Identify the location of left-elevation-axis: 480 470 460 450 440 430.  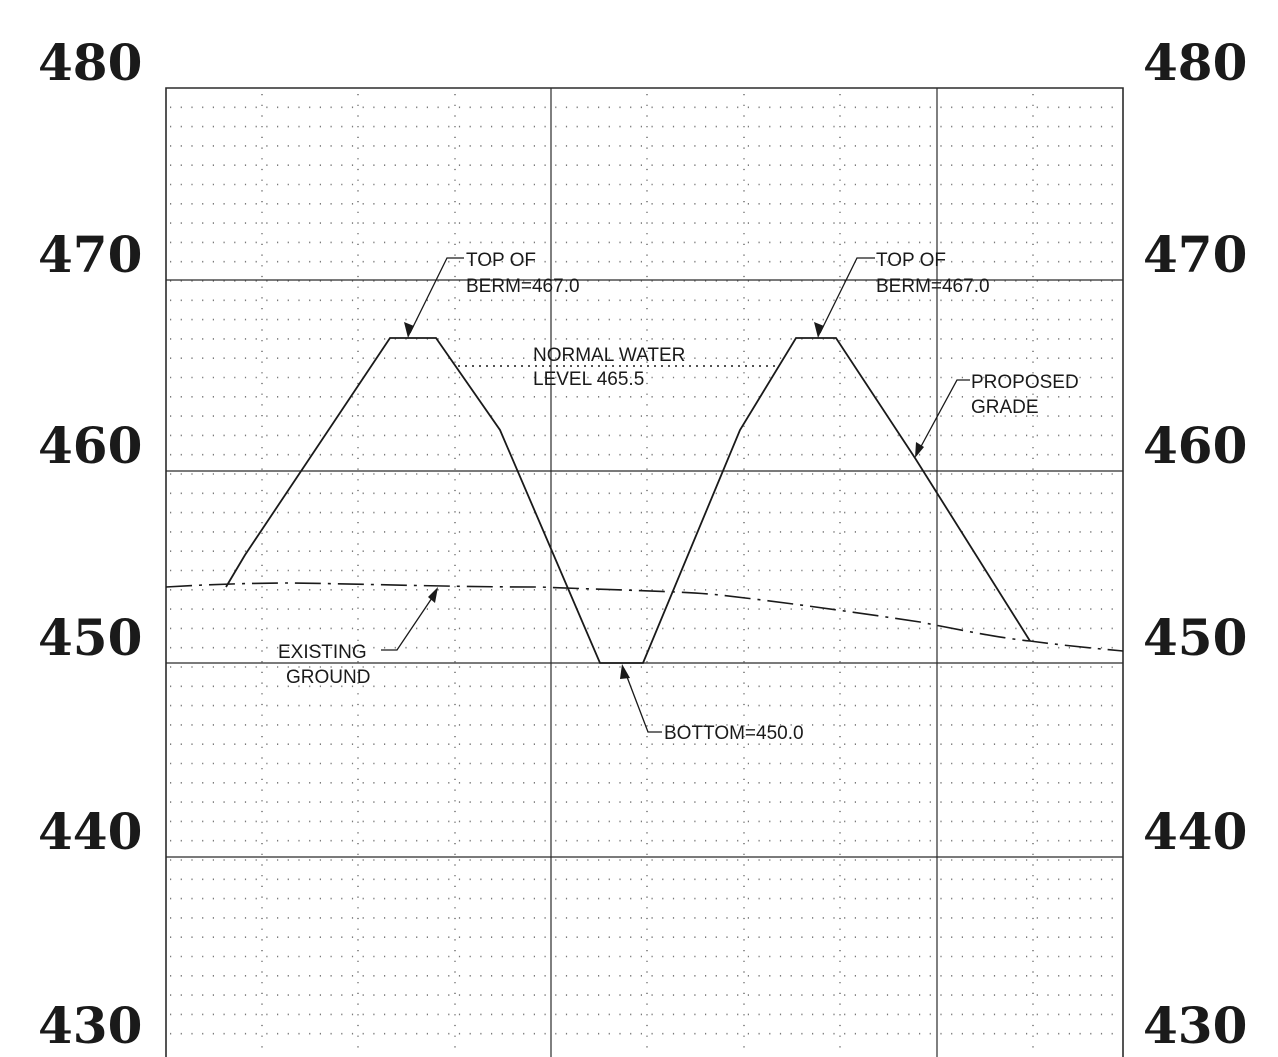
(90, 544).